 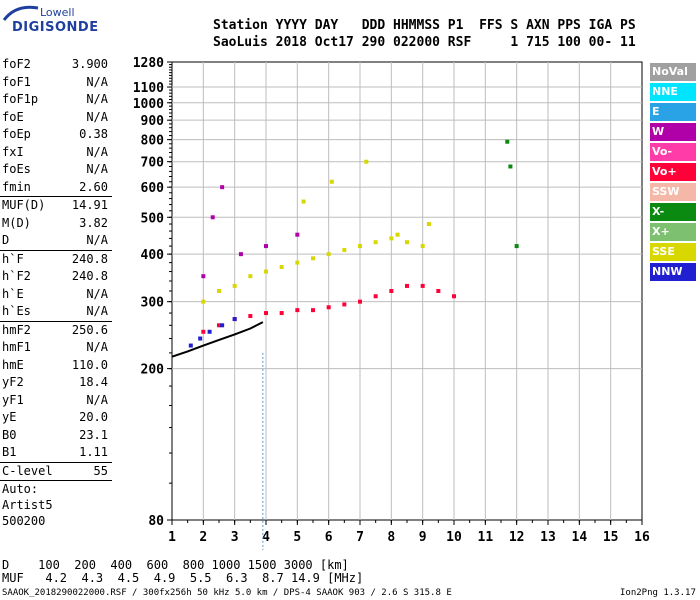 I want to click on legend-item-vo-: Vo+, so click(x=673, y=172).